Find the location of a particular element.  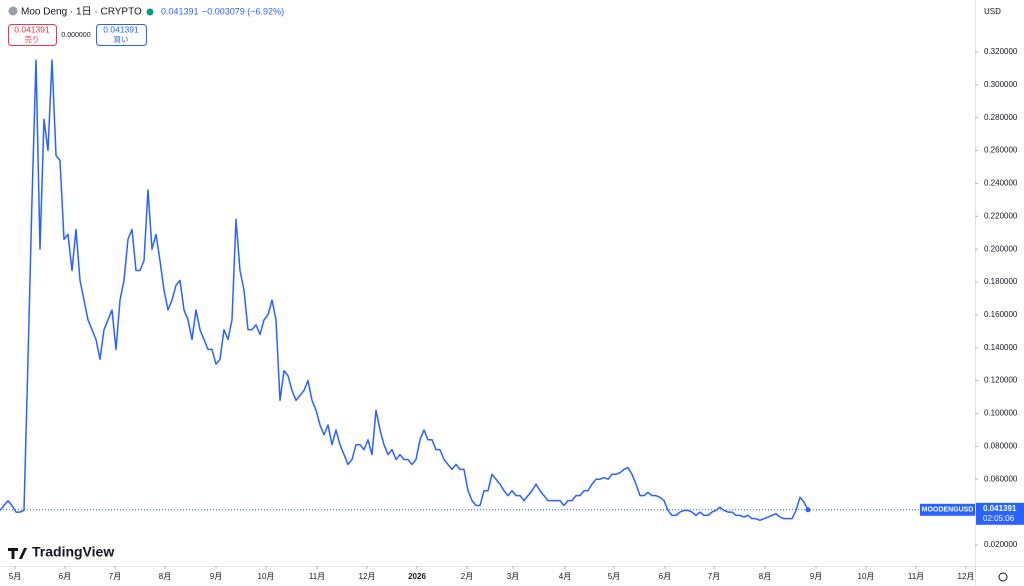

y-tick-label: 0.240000 is located at coordinates (1001, 183).